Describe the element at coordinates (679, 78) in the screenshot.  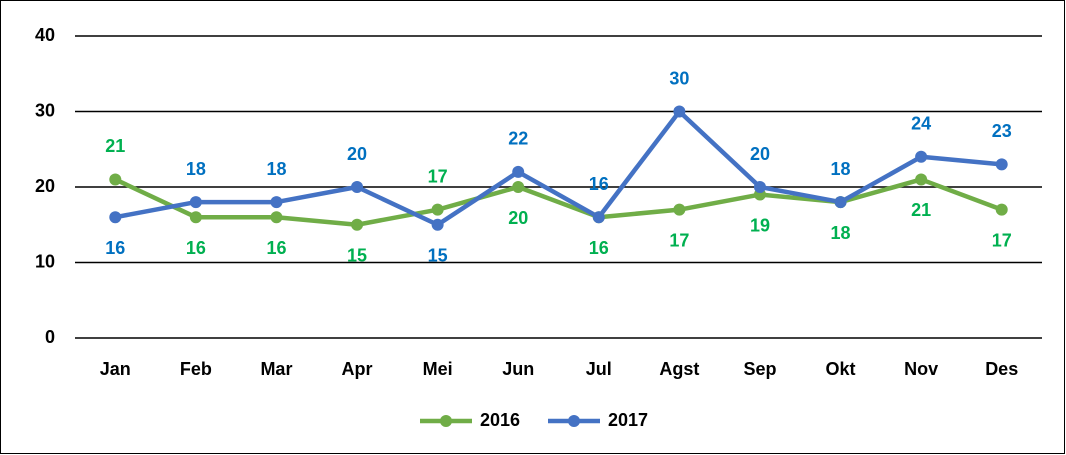
I see `data-label: 30` at that location.